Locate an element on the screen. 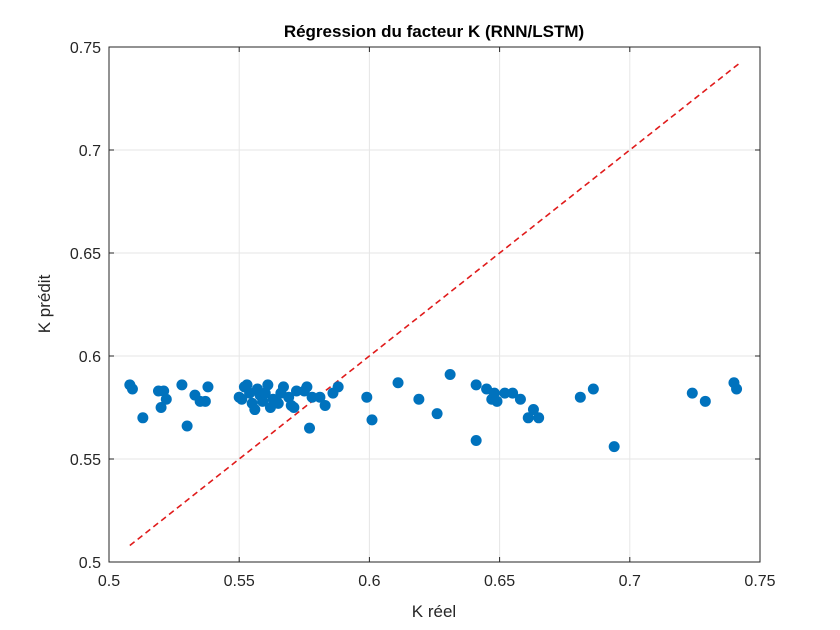 The image size is (840, 630). x-tick-label: 0.55 is located at coordinates (239, 581).